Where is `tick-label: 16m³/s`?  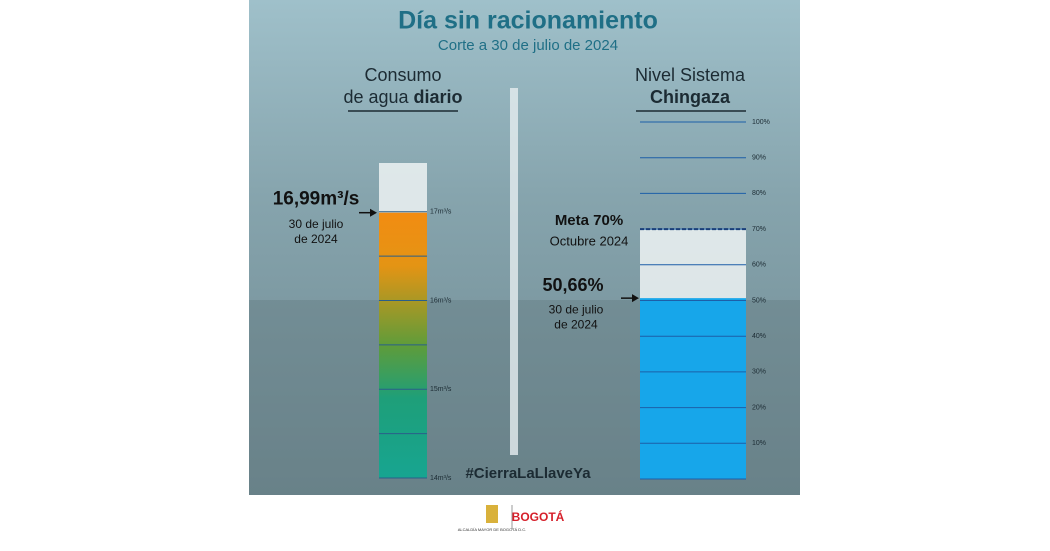
tick-label: 16m³/s is located at coordinates (441, 300).